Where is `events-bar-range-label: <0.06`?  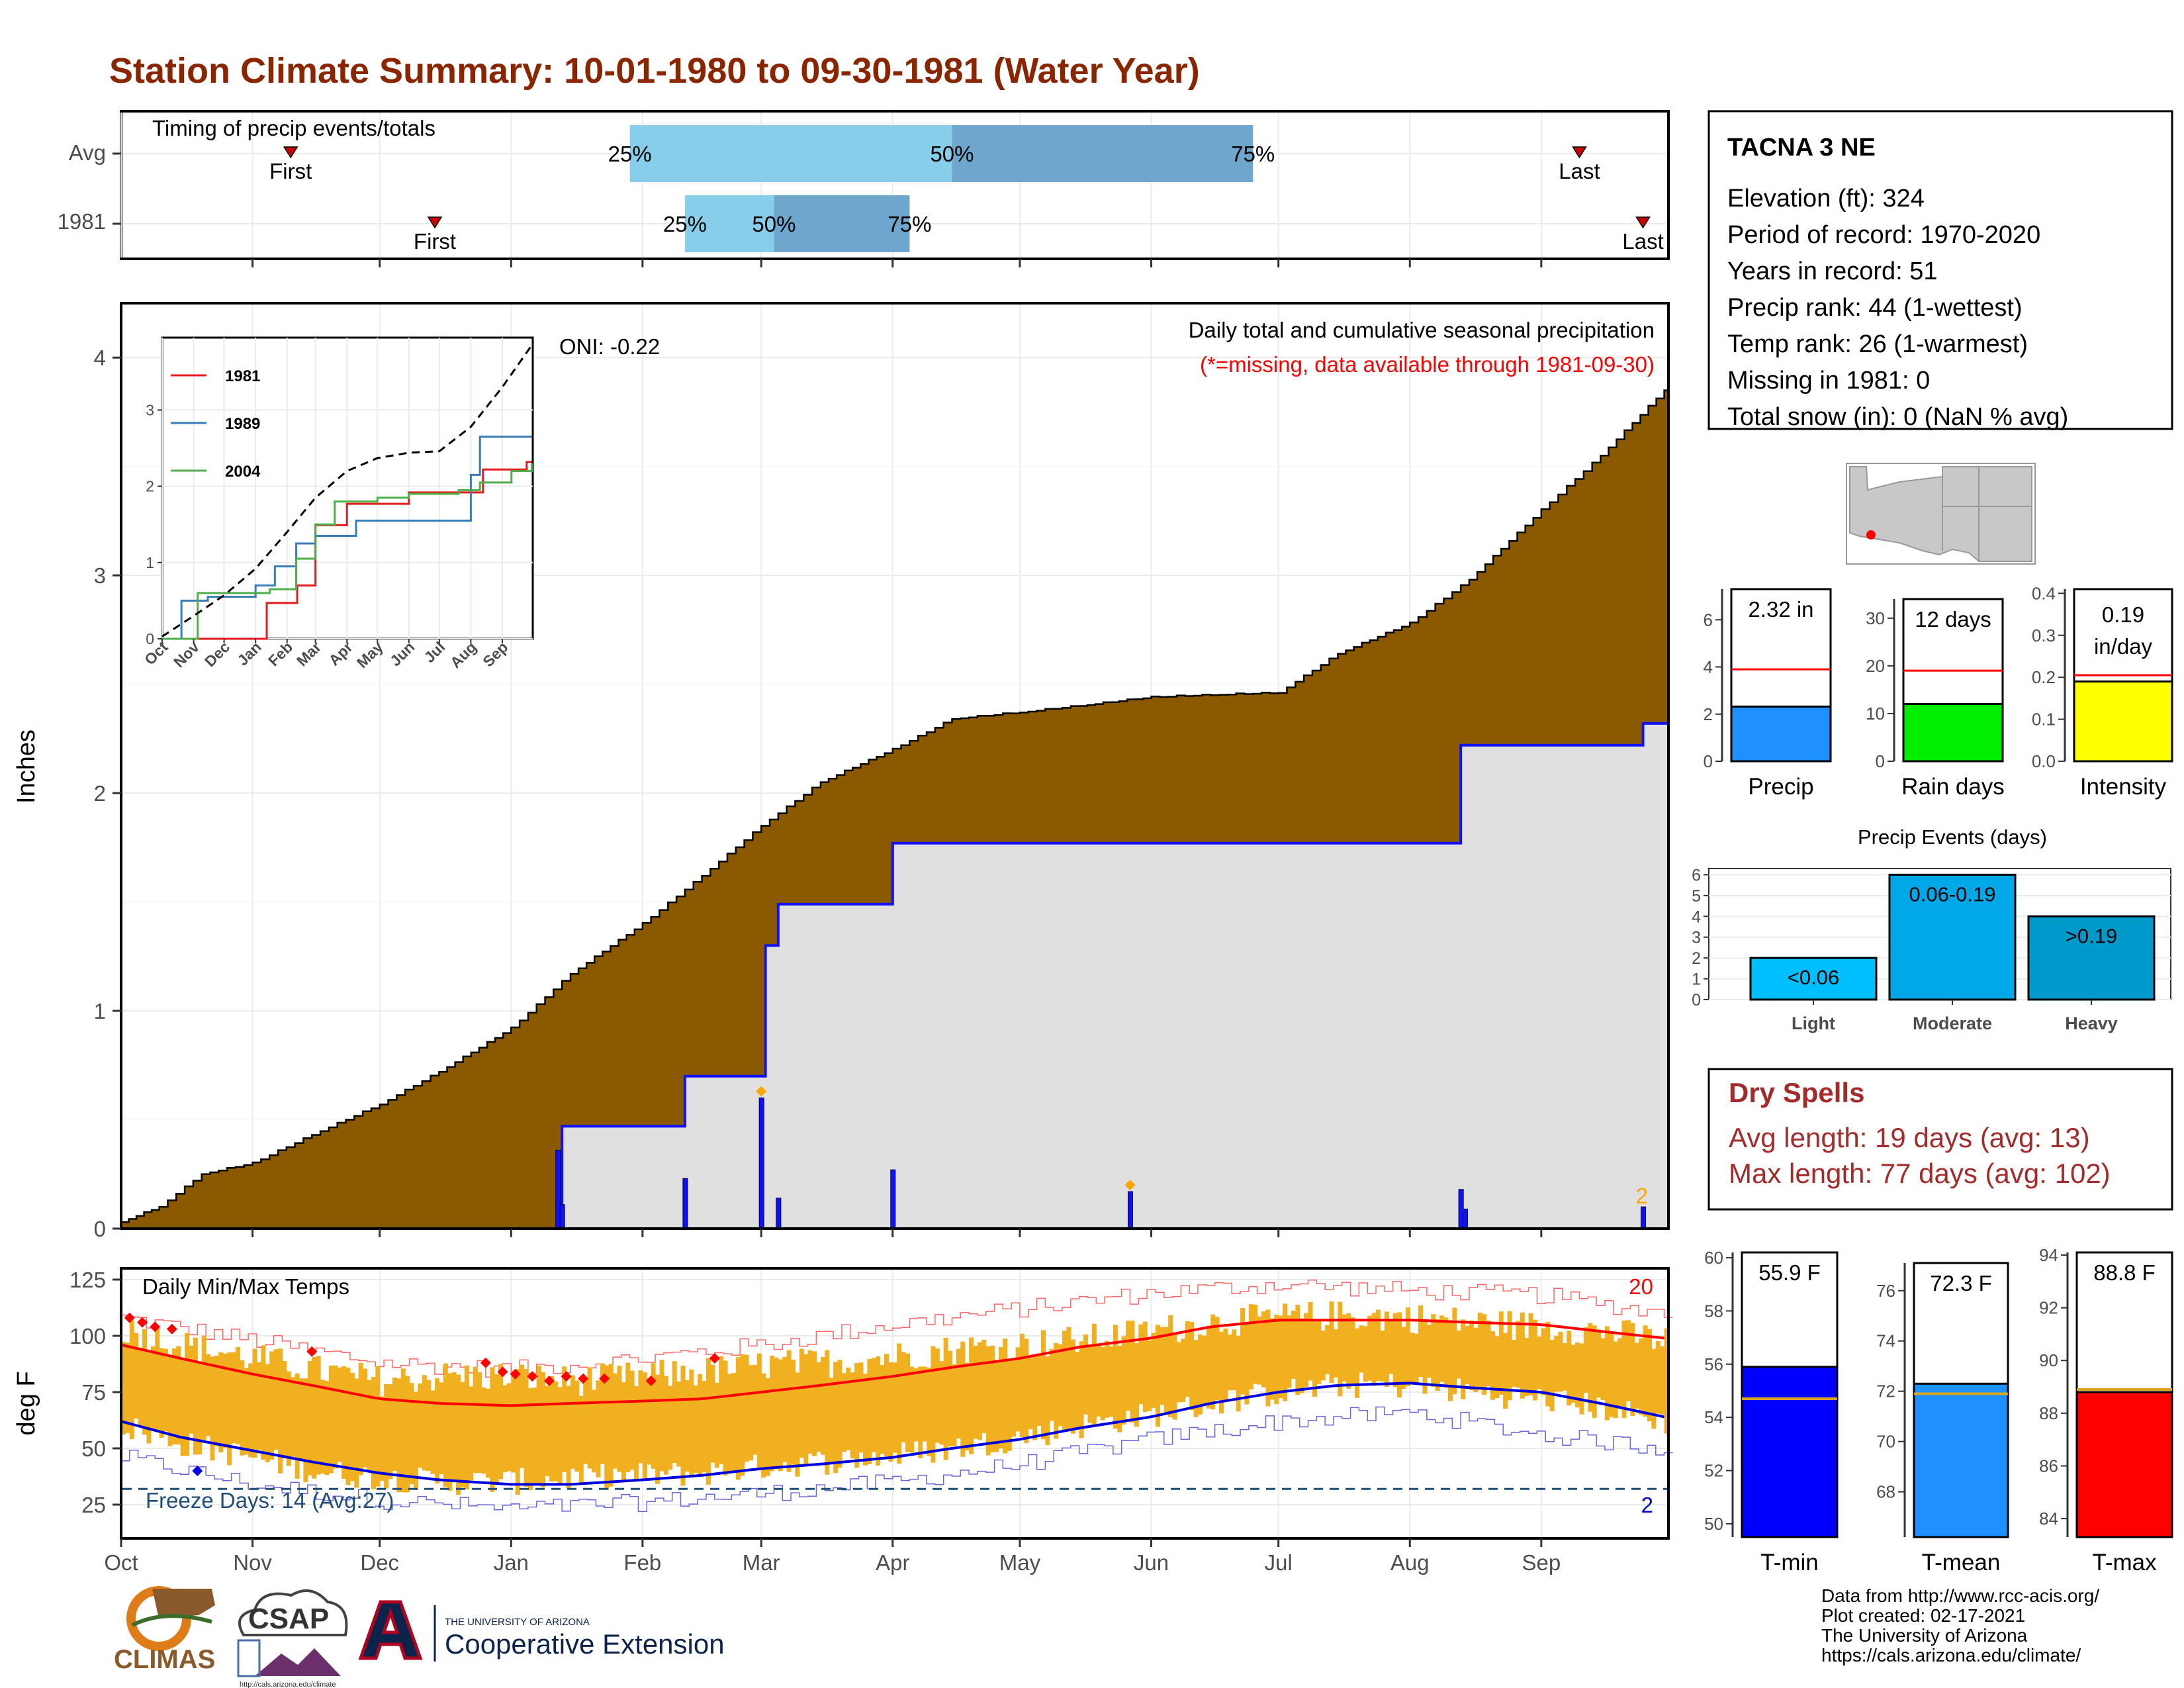
events-bar-range-label: <0.06 is located at coordinates (1814, 977).